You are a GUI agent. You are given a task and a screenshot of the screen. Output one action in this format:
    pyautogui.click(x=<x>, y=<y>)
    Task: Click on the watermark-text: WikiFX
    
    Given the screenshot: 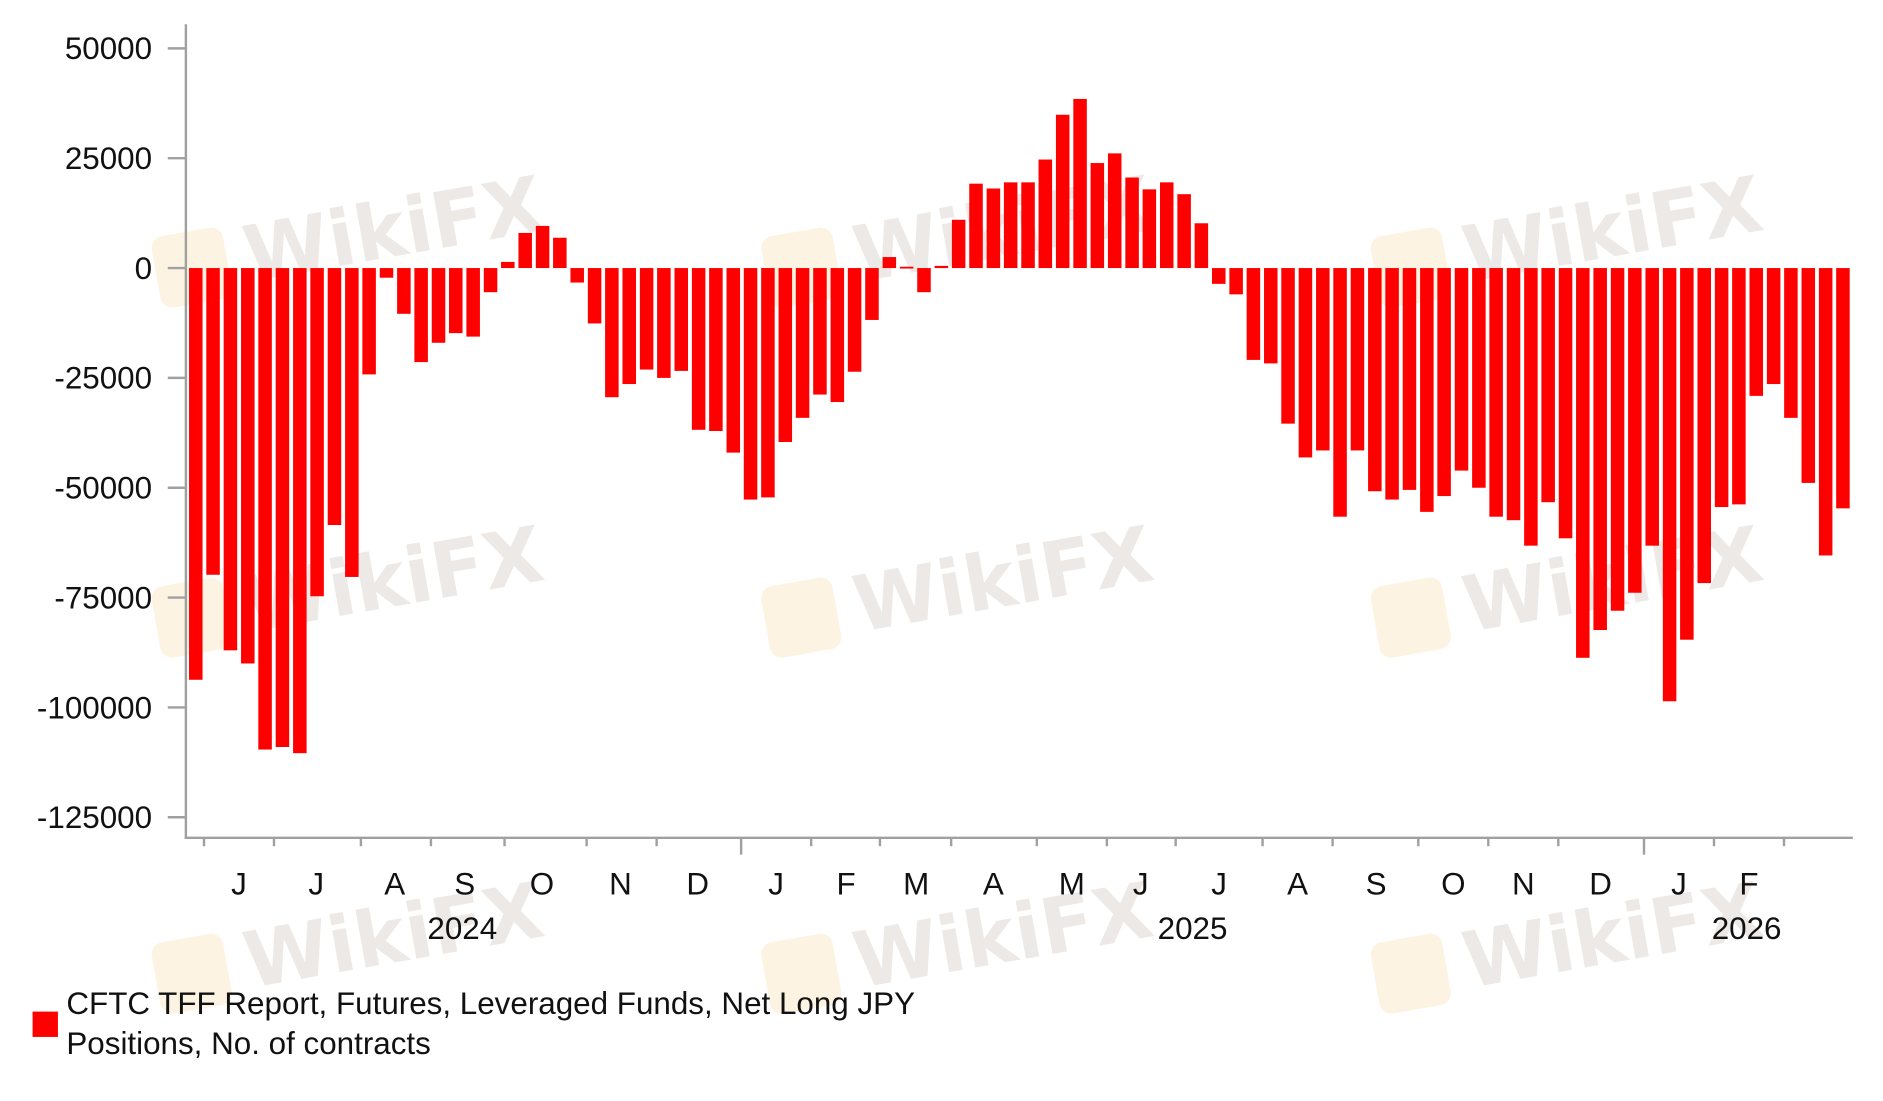 What is the action you would take?
    pyautogui.click(x=1003, y=580)
    